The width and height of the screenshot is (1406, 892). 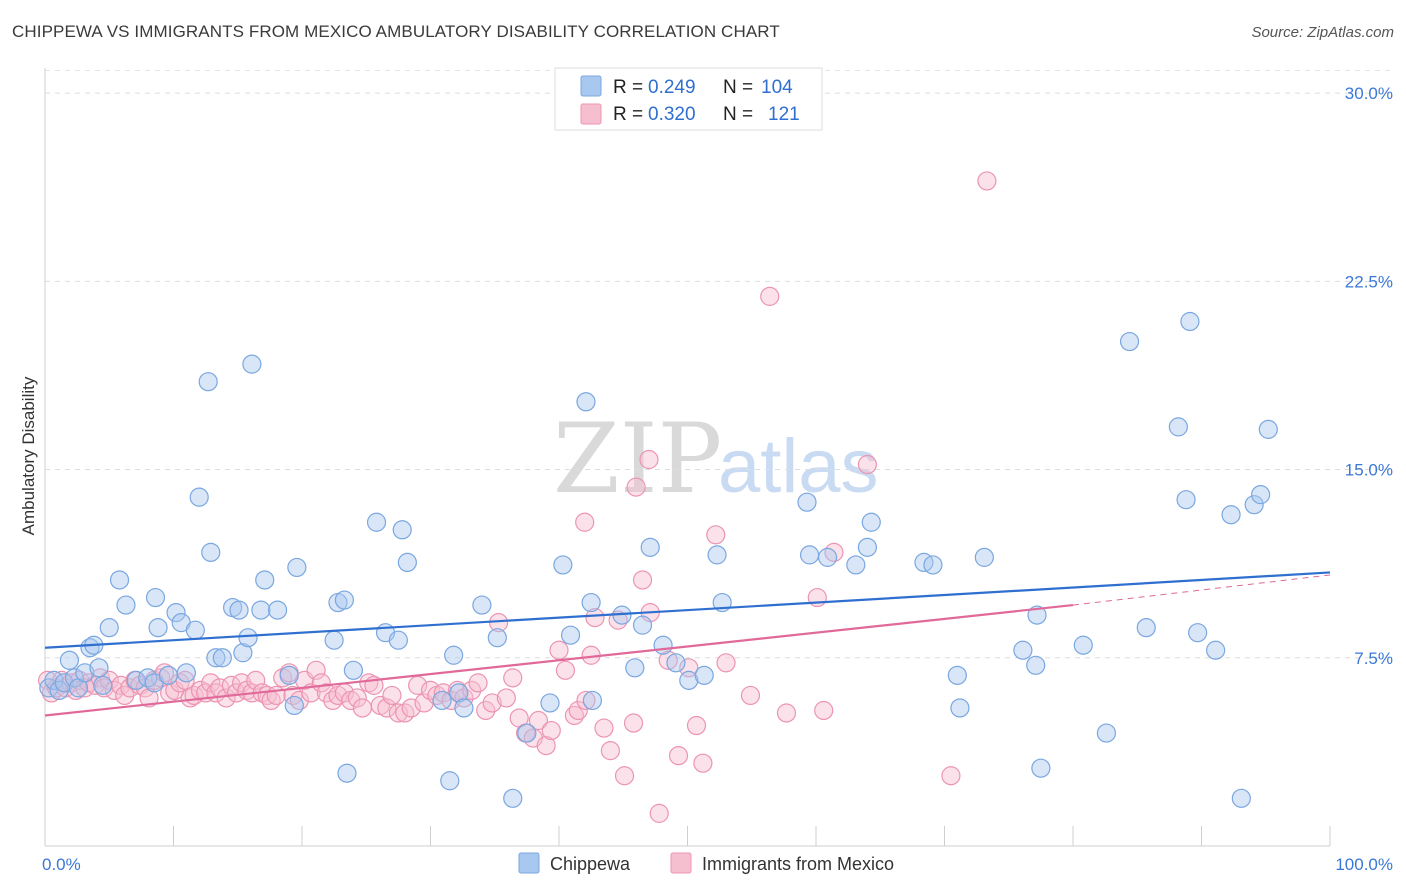 I want to click on legend-n-value-mexico: 121, so click(x=784, y=114).